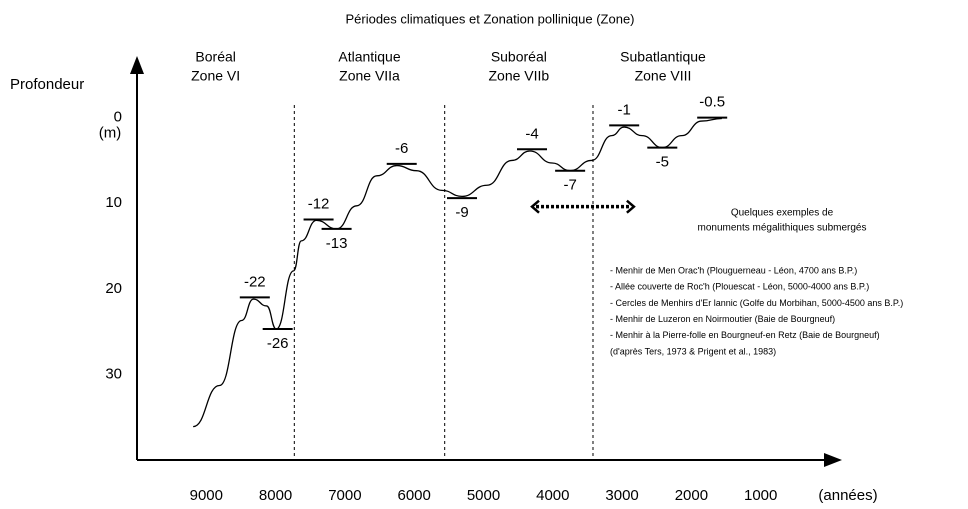 The height and width of the screenshot is (509, 968). Describe the element at coordinates (782, 213) in the screenshot. I see `note-title: Quelques exemples de` at that location.